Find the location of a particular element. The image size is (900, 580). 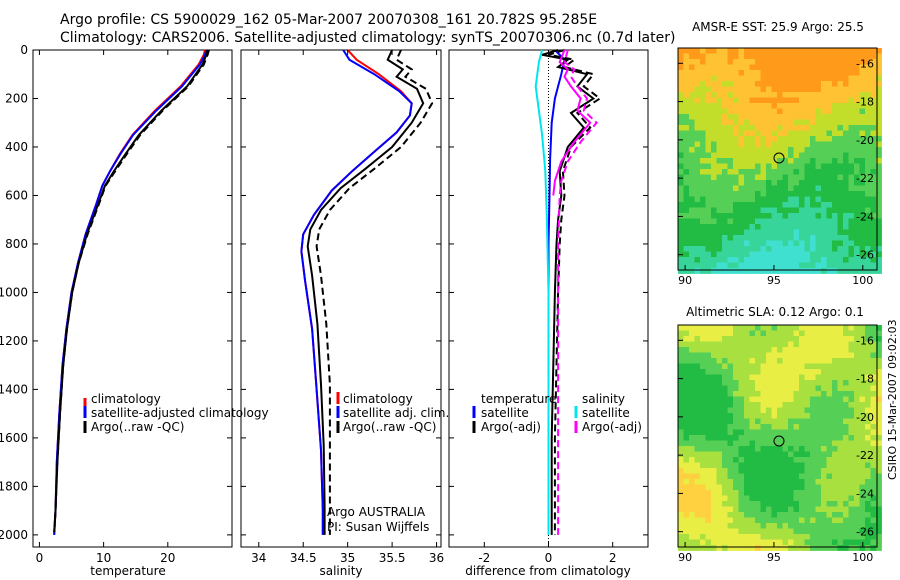

legend-salinity-title: salinity is located at coordinates (603, 399).